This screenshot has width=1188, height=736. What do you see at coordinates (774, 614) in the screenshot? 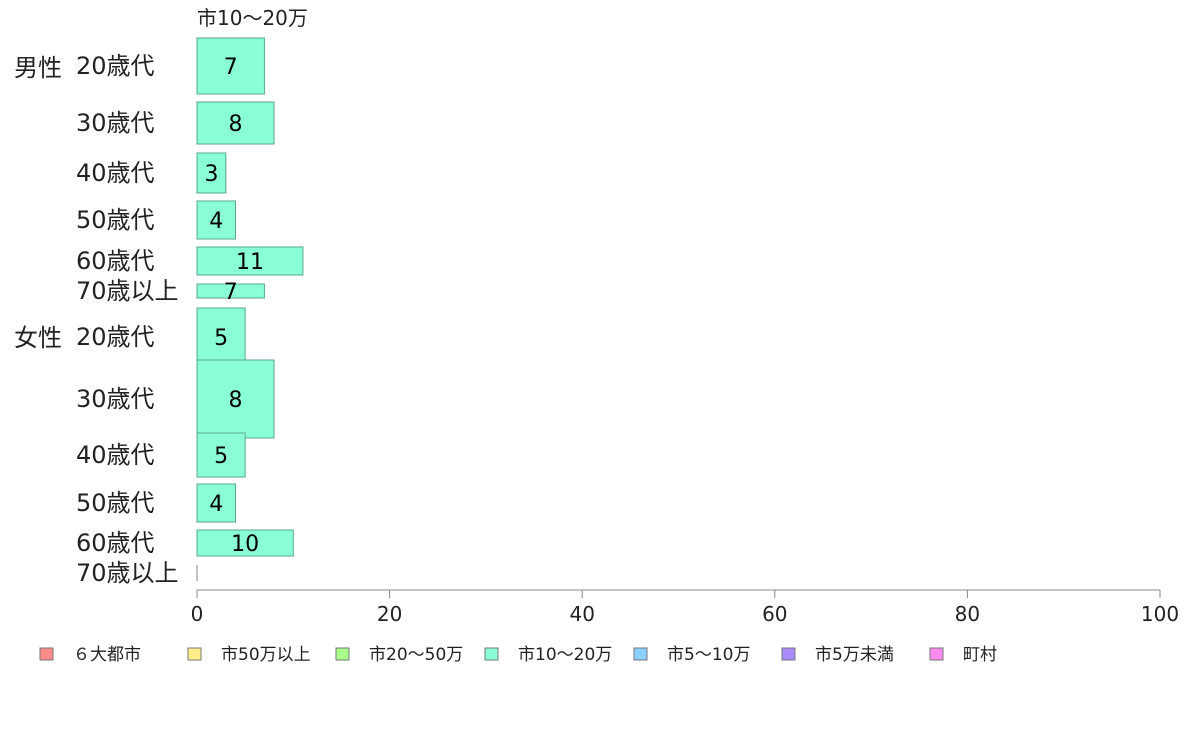
I see `x-tick-label: 60` at bounding box center [774, 614].